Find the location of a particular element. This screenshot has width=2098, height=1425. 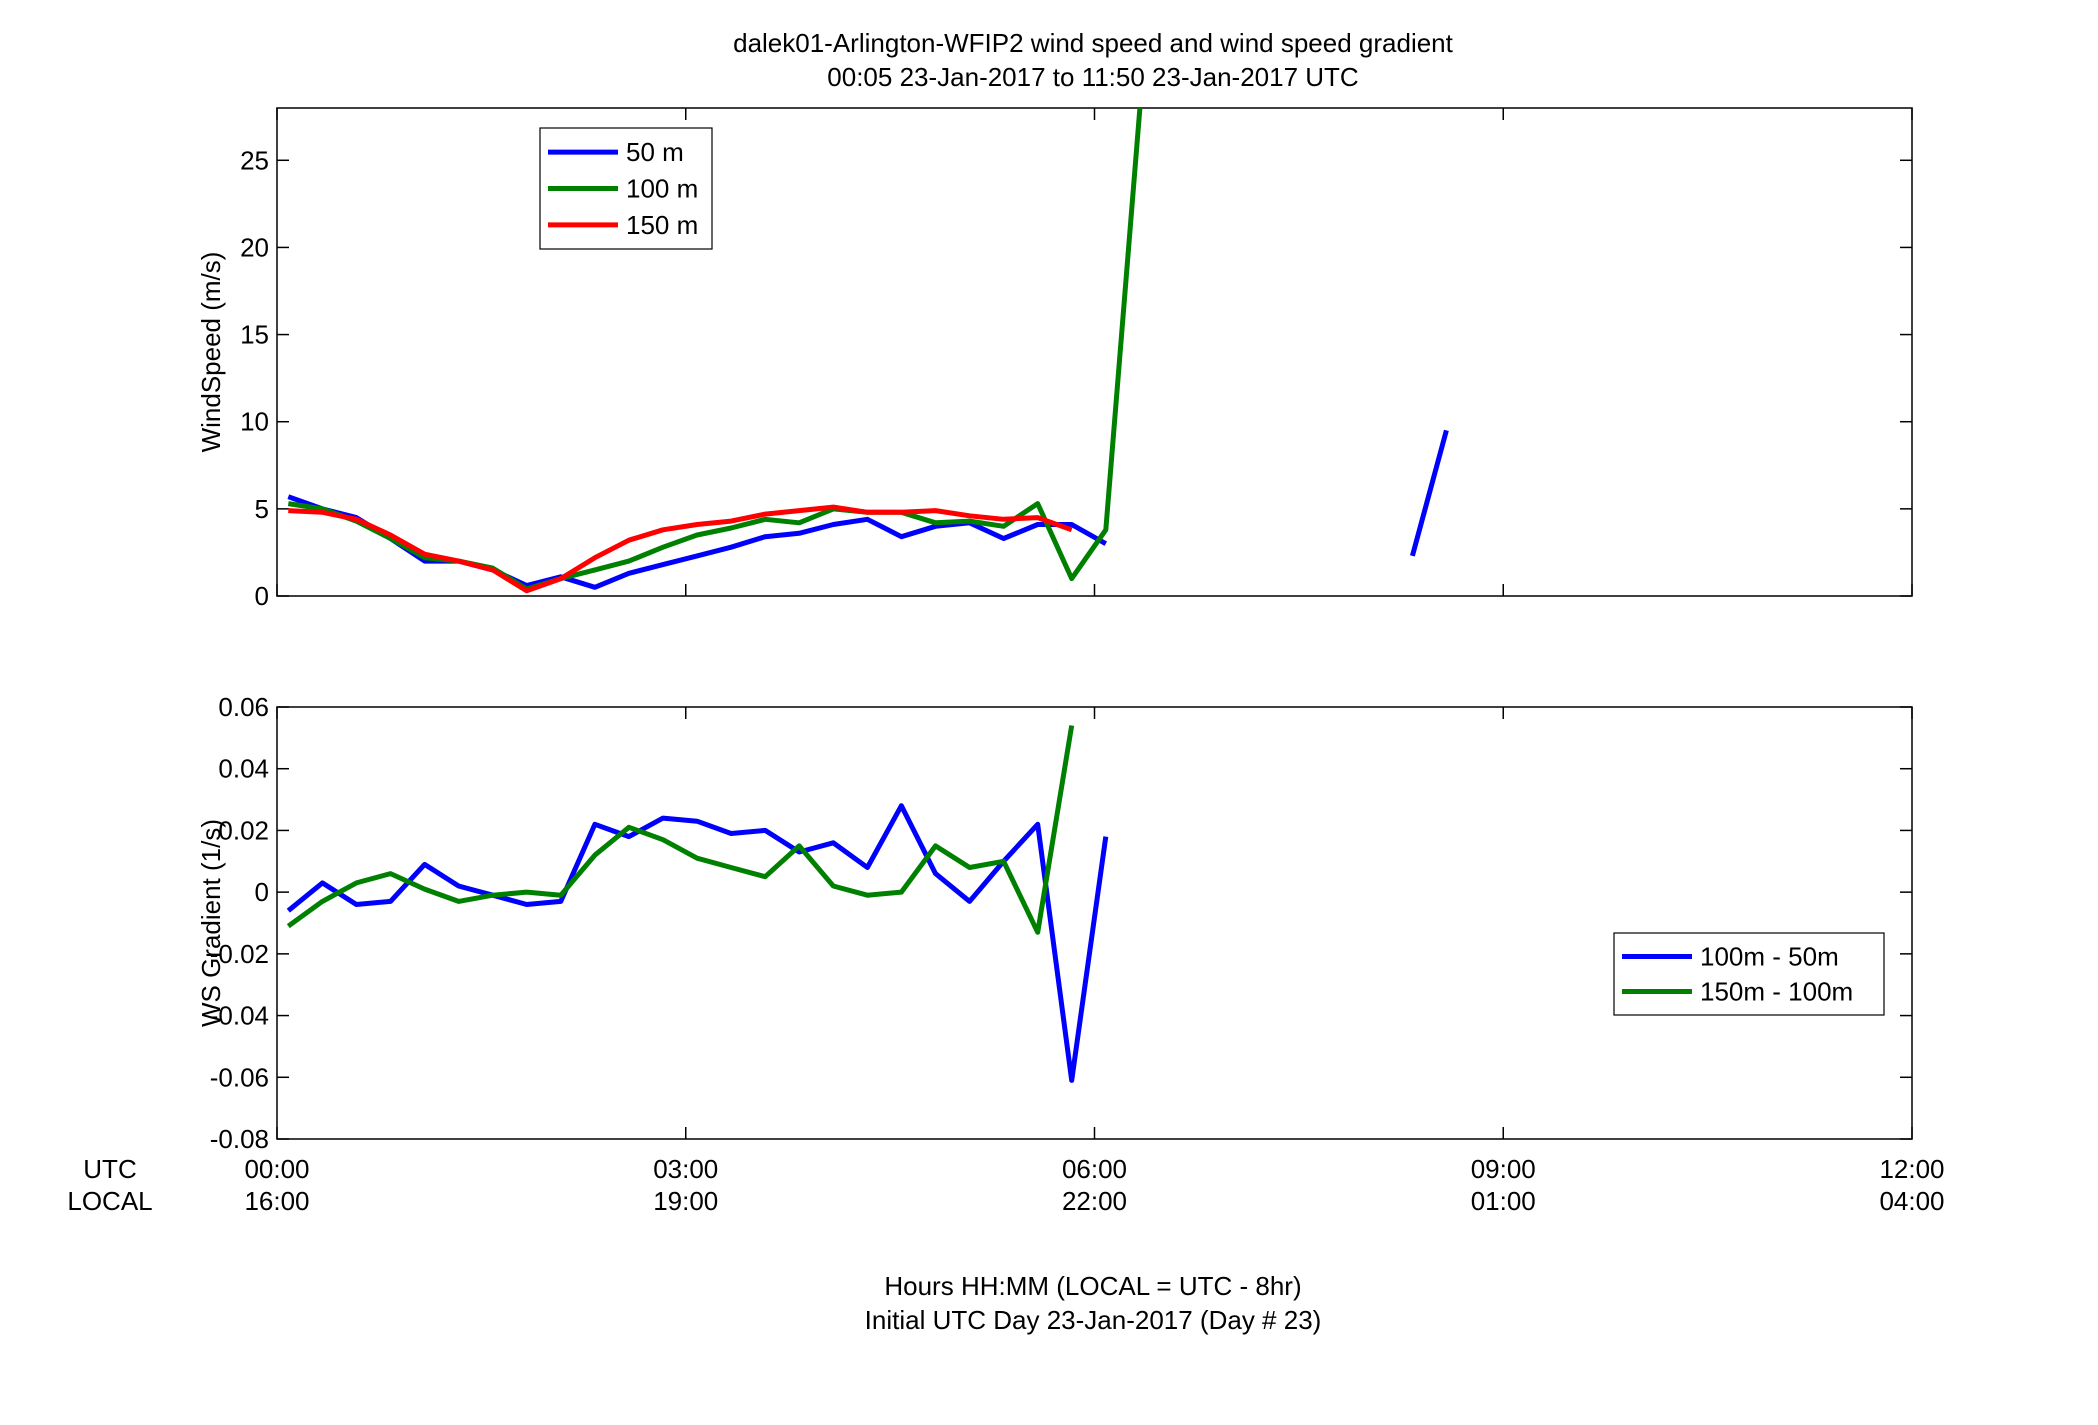

x-tick-label-local: 04:00 is located at coordinates (1911, 1201).